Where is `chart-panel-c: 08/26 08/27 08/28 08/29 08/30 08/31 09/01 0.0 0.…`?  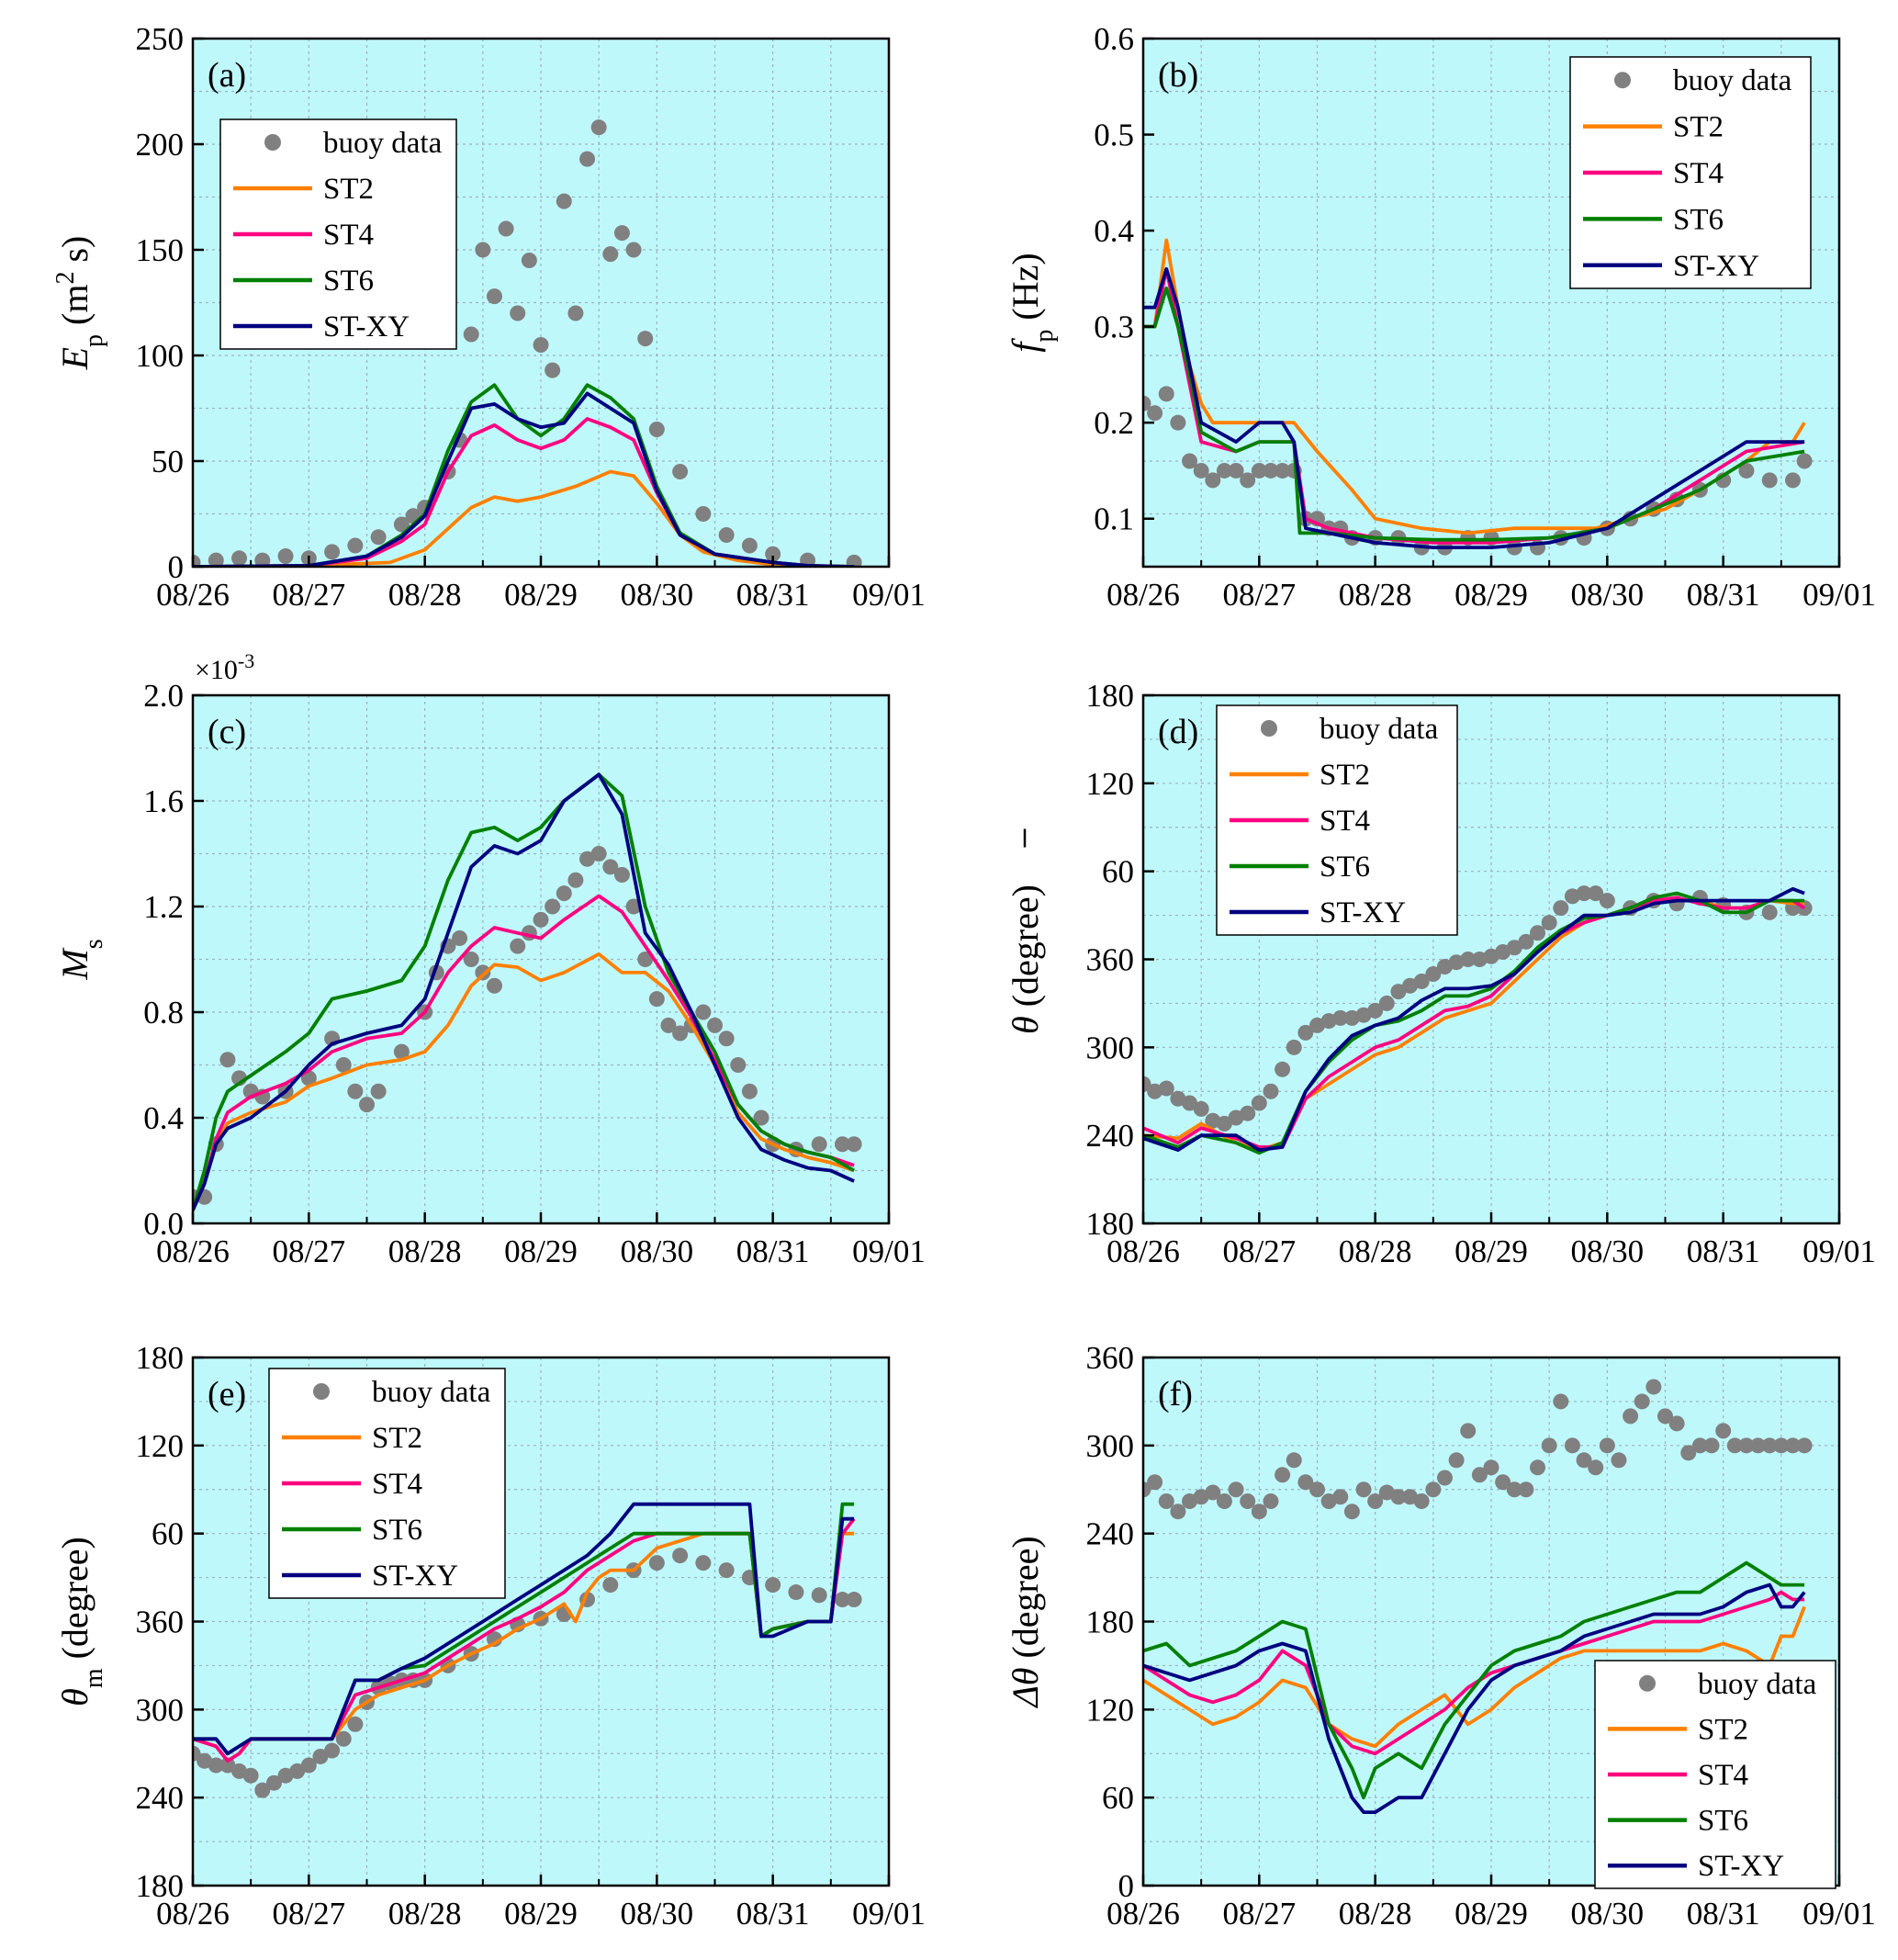
chart-panel-c: 08/26 08/27 08/28 08/29 08/30 08/31 09/01 0.0 0.… is located at coordinates (490, 959).